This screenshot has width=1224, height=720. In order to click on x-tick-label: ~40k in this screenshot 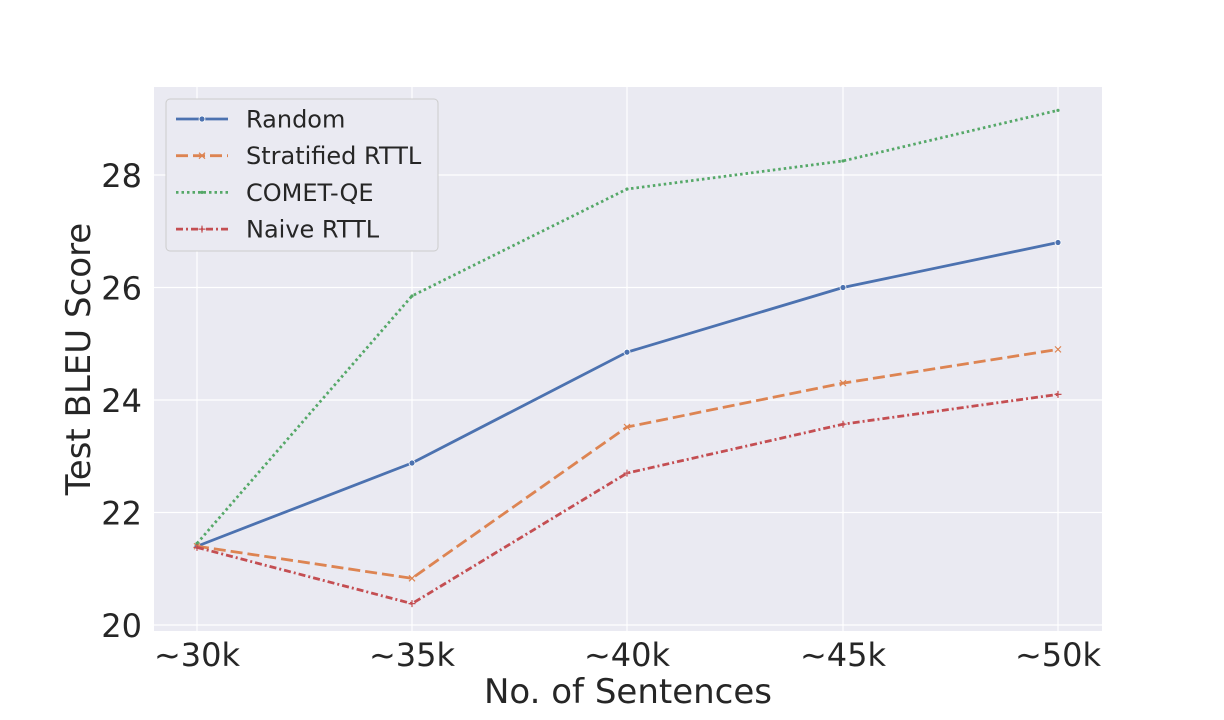, I will do `click(627, 655)`.